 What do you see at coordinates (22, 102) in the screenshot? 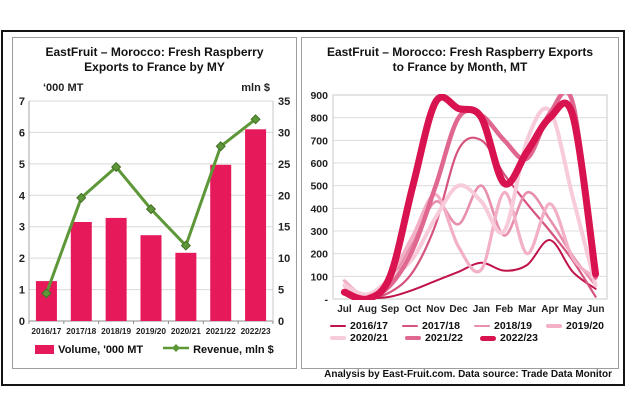
I see `left-y-tick-label: 7` at bounding box center [22, 102].